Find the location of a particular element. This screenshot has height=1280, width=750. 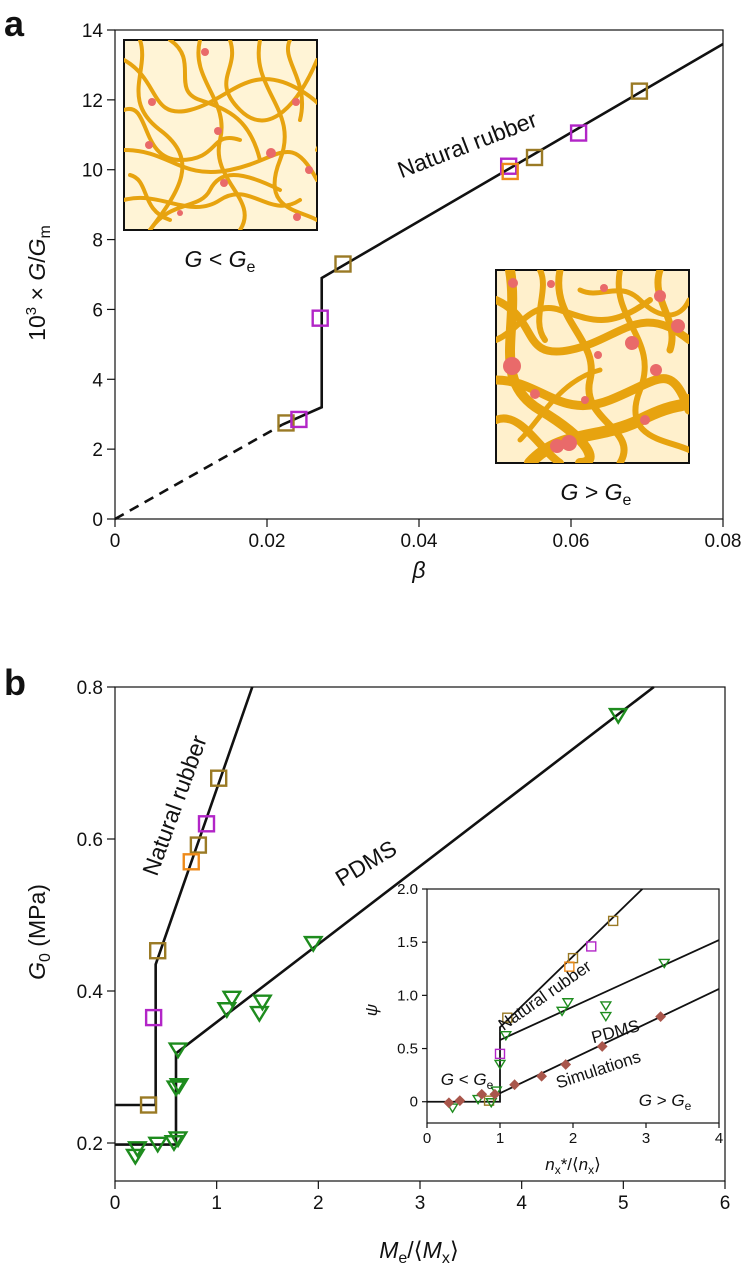

label-pdms-b: PDMS is located at coordinates (366, 863).